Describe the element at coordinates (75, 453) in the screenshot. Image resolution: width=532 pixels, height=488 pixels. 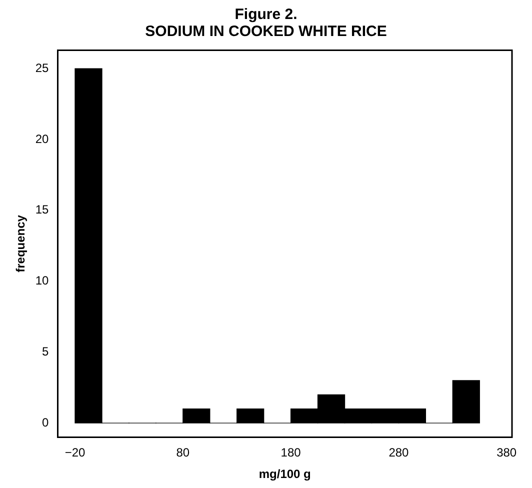
I see `x-tick-label: −20` at that location.